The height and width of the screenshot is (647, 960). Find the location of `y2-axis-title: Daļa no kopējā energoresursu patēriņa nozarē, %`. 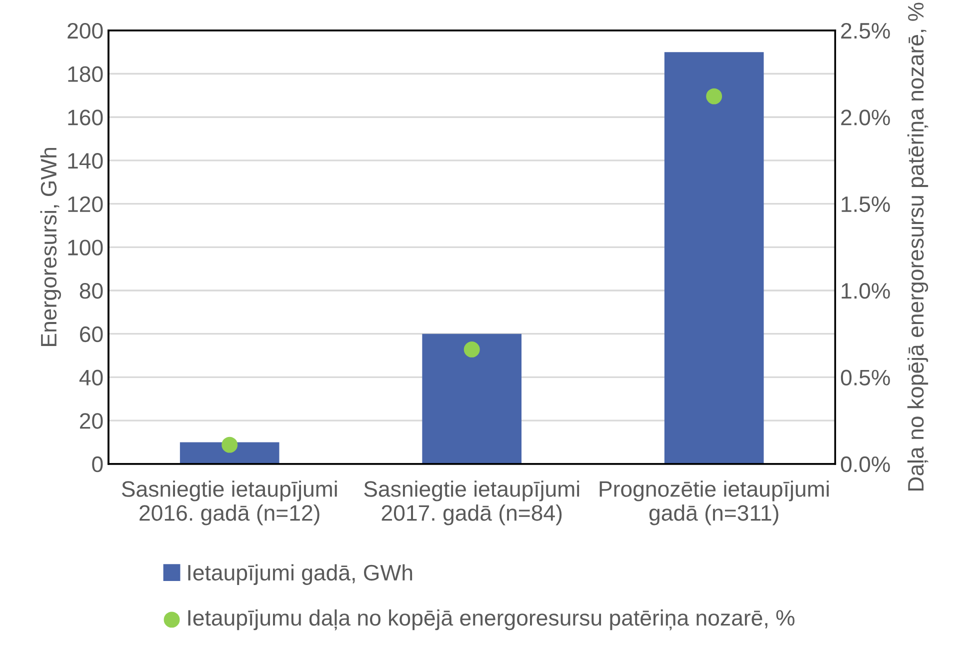

y2-axis-title: Daļa no kopējā energoresursu patēriņa nozarē, % is located at coordinates (917, 246).